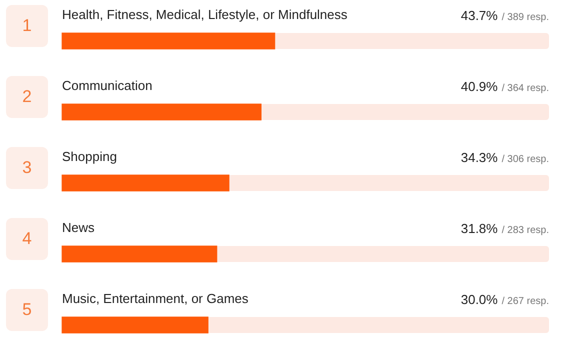 This screenshot has height=346, width=561. I want to click on data-label: 30.0%, so click(479, 299).